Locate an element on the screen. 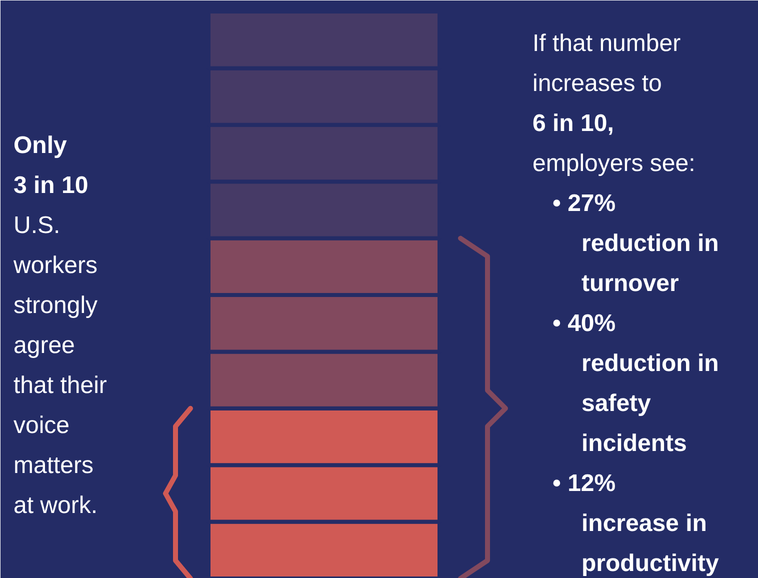 The image size is (758, 578). text: workers is located at coordinates (55, 265).